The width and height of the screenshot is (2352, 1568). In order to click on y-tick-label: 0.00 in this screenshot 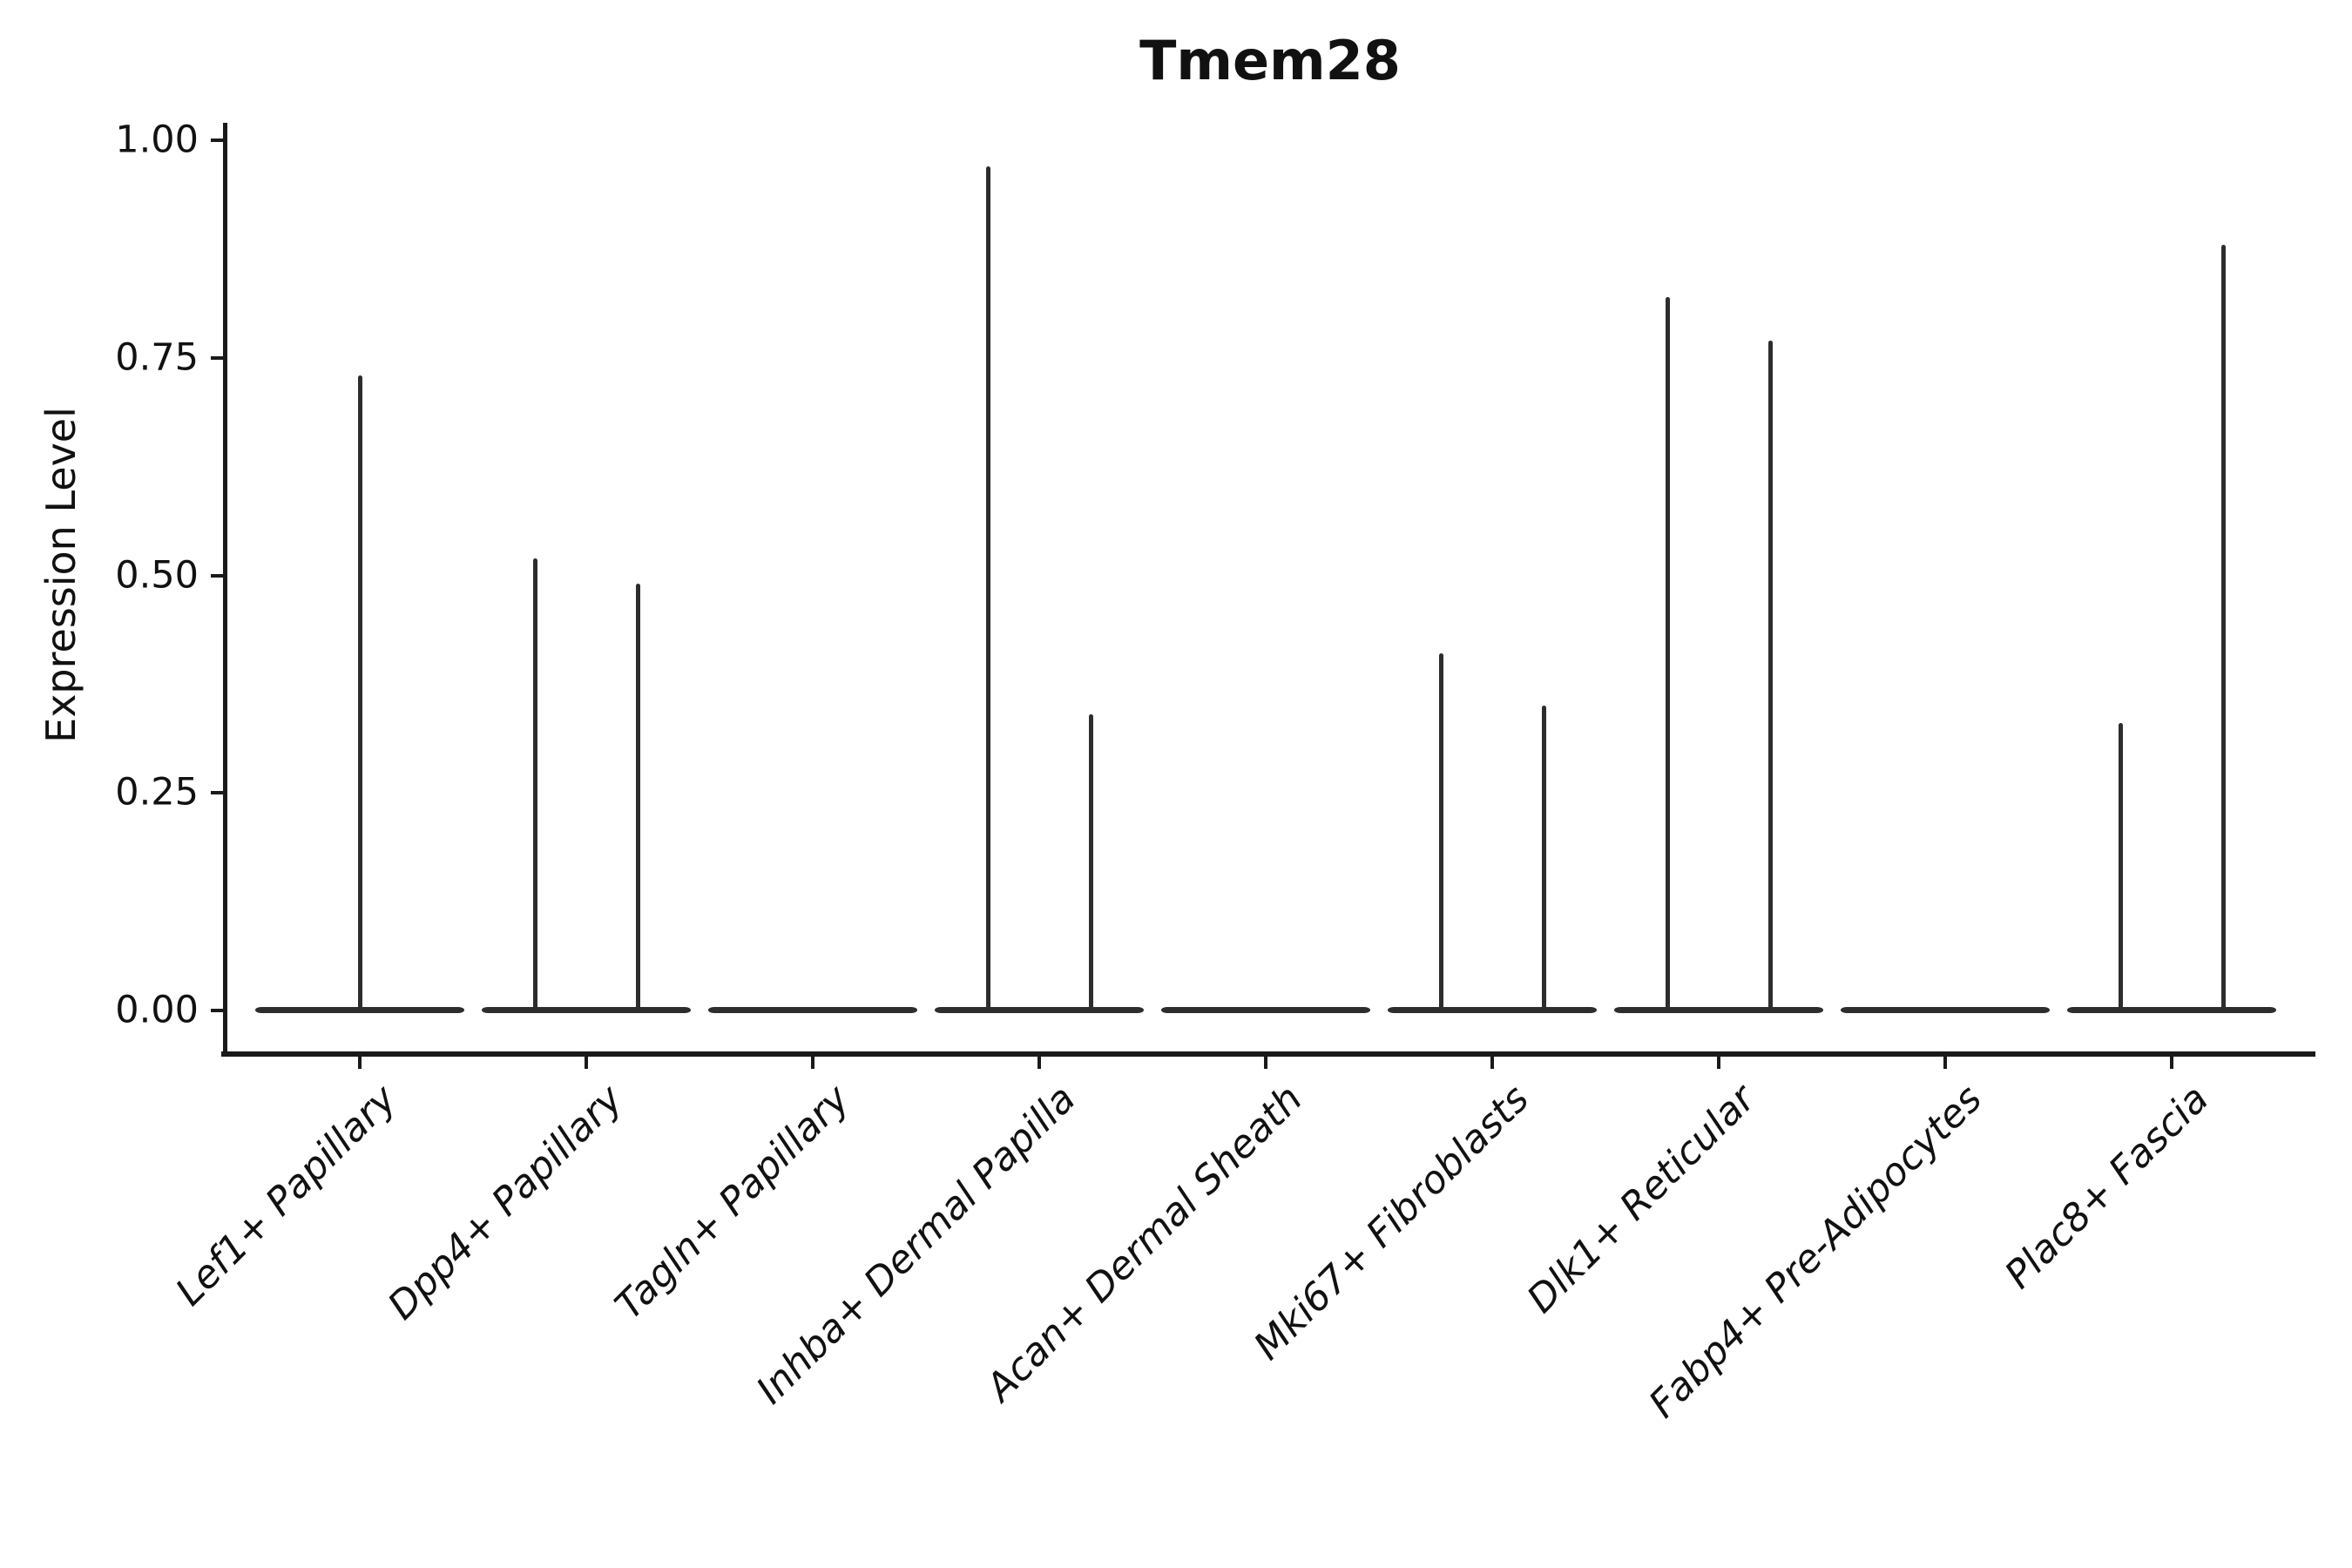, I will do `click(157, 1010)`.